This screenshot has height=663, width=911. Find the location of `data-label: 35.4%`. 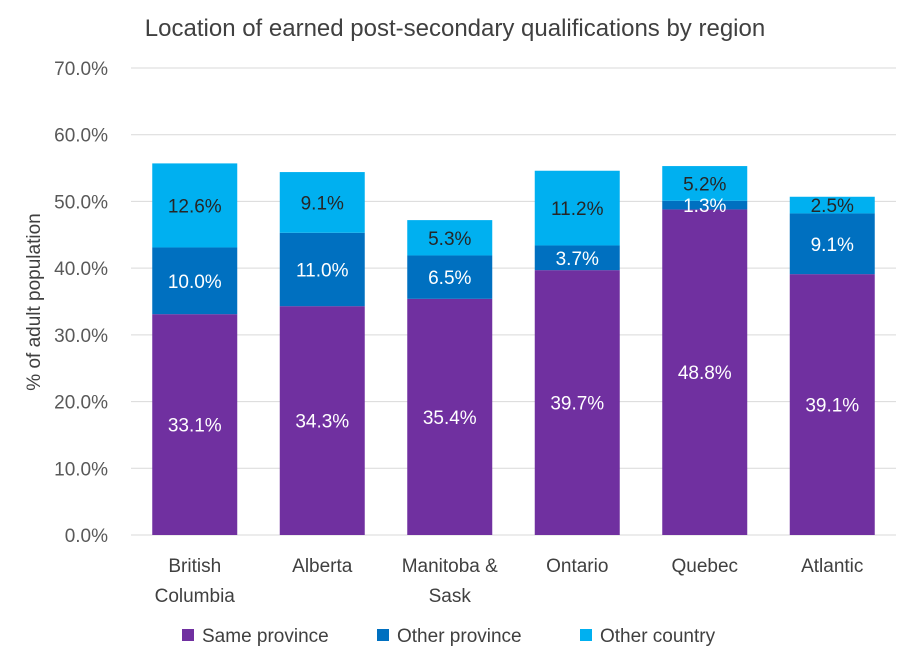

data-label: 35.4% is located at coordinates (450, 418).